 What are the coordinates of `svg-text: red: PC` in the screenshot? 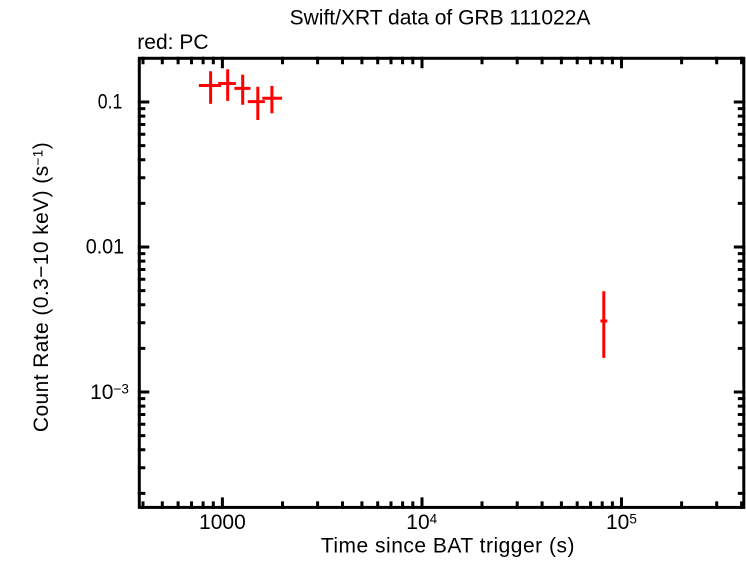 It's located at (172, 42).